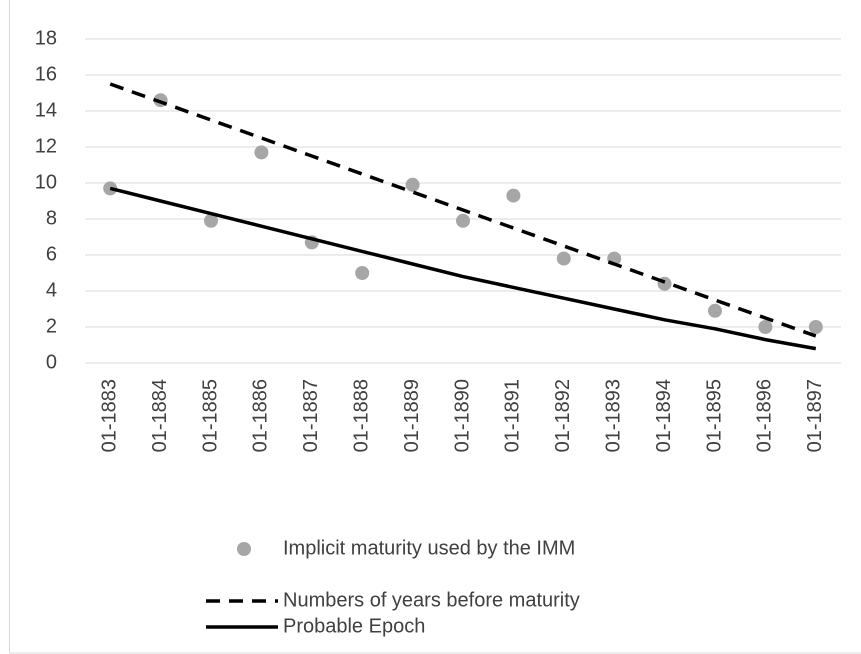 The height and width of the screenshot is (654, 861). Describe the element at coordinates (46, 182) in the screenshot. I see `y-tick-label: 10` at that location.